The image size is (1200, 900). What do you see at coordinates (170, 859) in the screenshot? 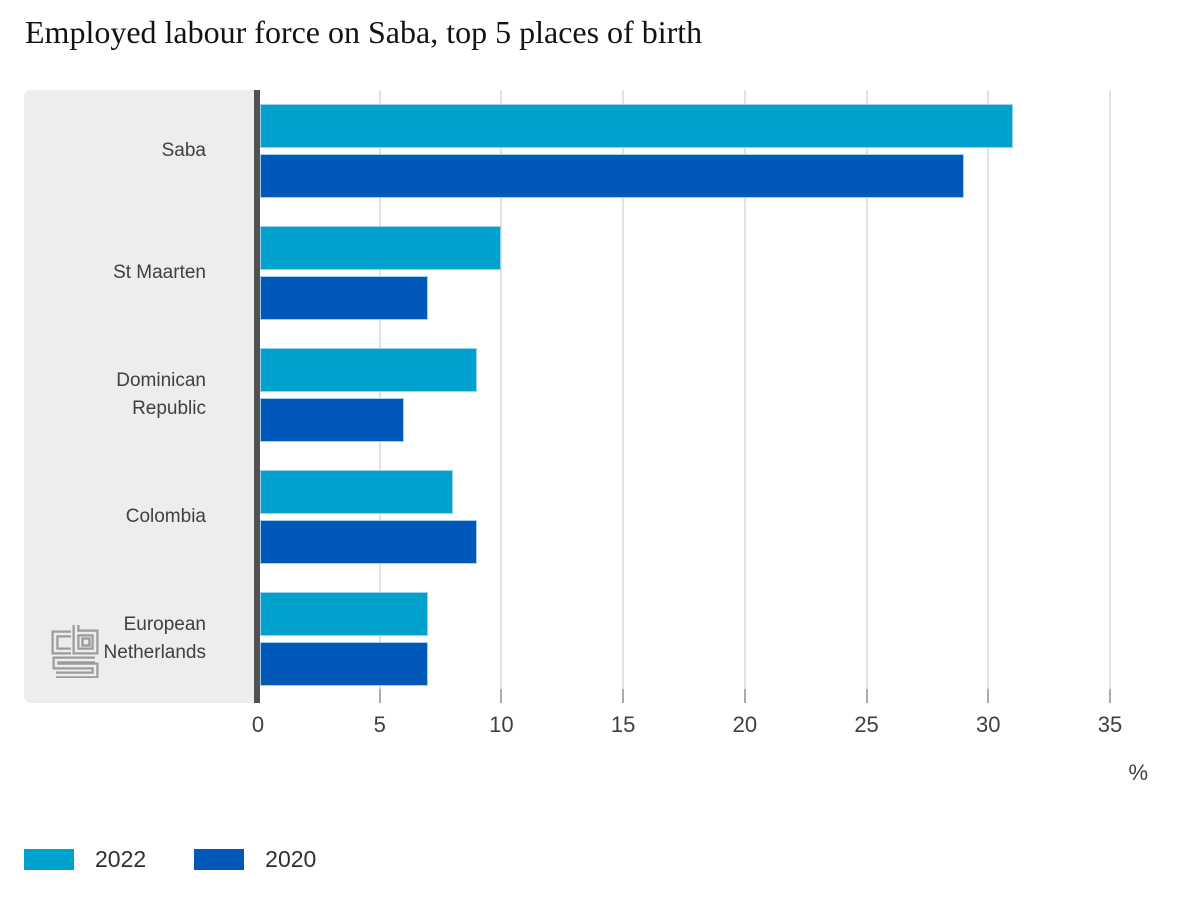
I see `legend: 2022 2020` at bounding box center [170, 859].